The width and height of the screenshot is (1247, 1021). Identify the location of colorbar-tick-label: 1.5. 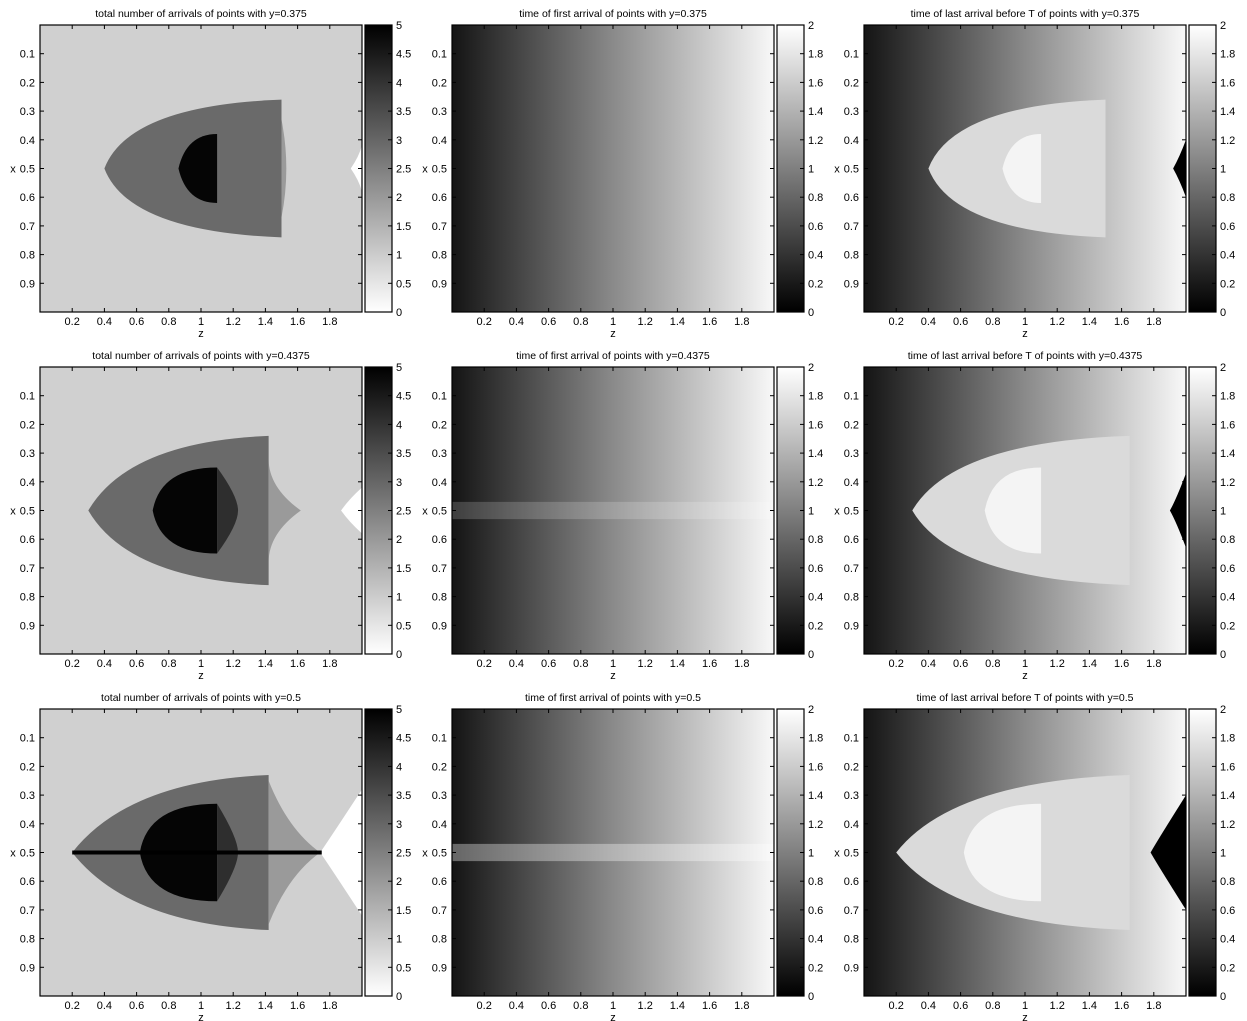
(403, 911).